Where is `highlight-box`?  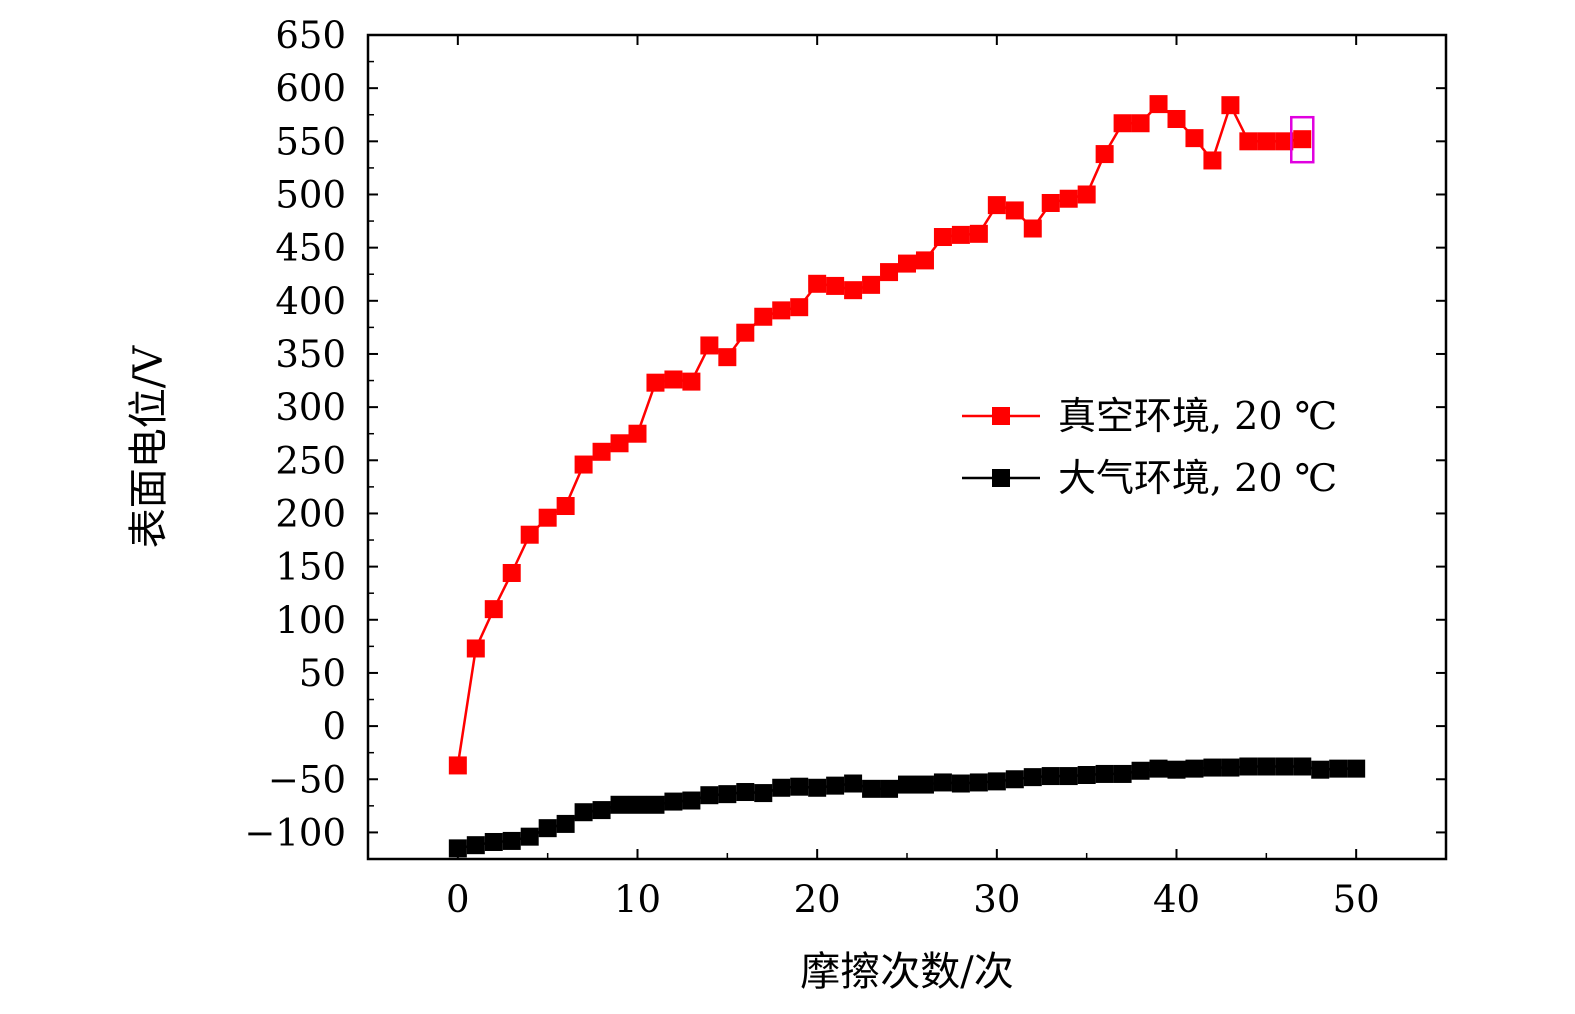 highlight-box is located at coordinates (1302, 139).